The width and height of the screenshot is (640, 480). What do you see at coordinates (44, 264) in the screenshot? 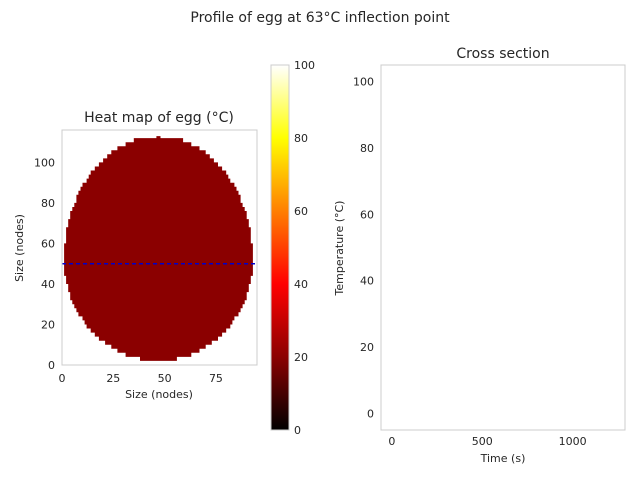
I see `heatmap-y-ticks: 0 20 40 60 80 100` at bounding box center [44, 264].